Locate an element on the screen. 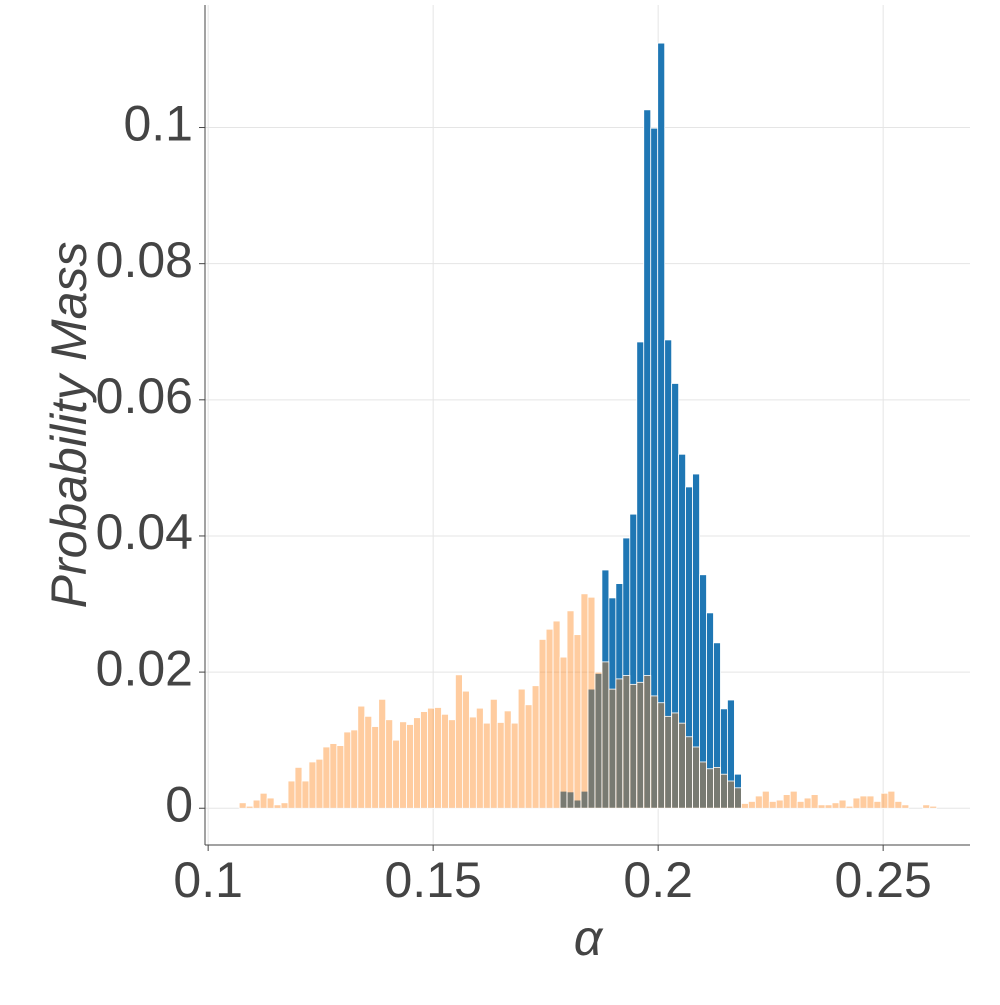 The height and width of the screenshot is (1005, 1000). x-axis-label: α is located at coordinates (589, 938).